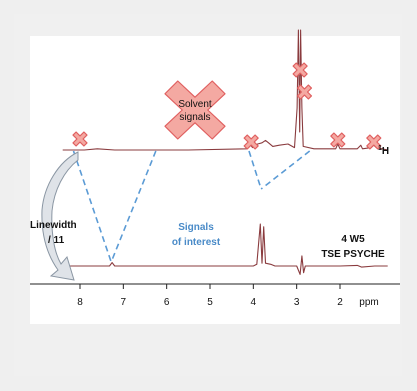 The height and width of the screenshot is (391, 417). I want to click on x-tick-label: 7, so click(124, 302).